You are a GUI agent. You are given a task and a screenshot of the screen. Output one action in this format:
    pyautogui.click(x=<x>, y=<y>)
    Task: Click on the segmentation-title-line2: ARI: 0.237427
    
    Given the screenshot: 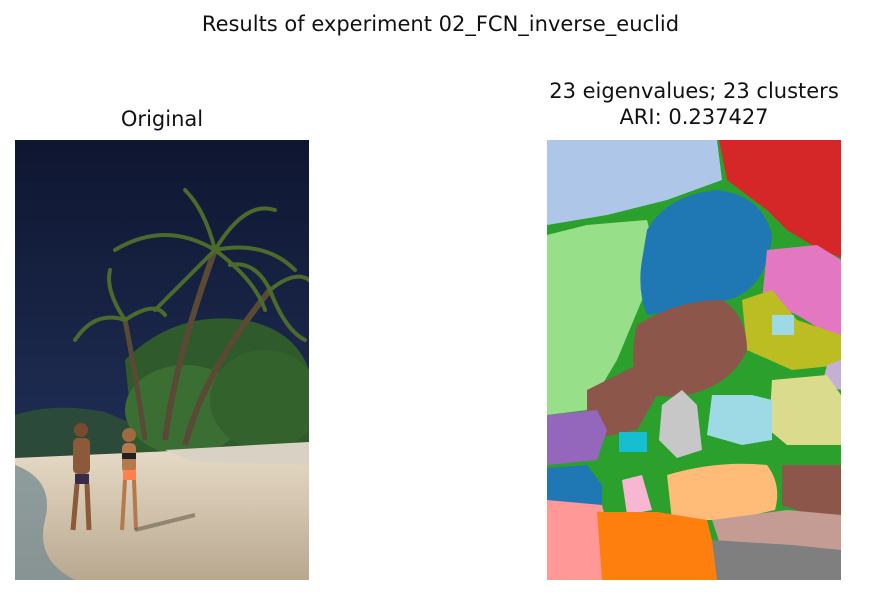 What is the action you would take?
    pyautogui.click(x=694, y=117)
    